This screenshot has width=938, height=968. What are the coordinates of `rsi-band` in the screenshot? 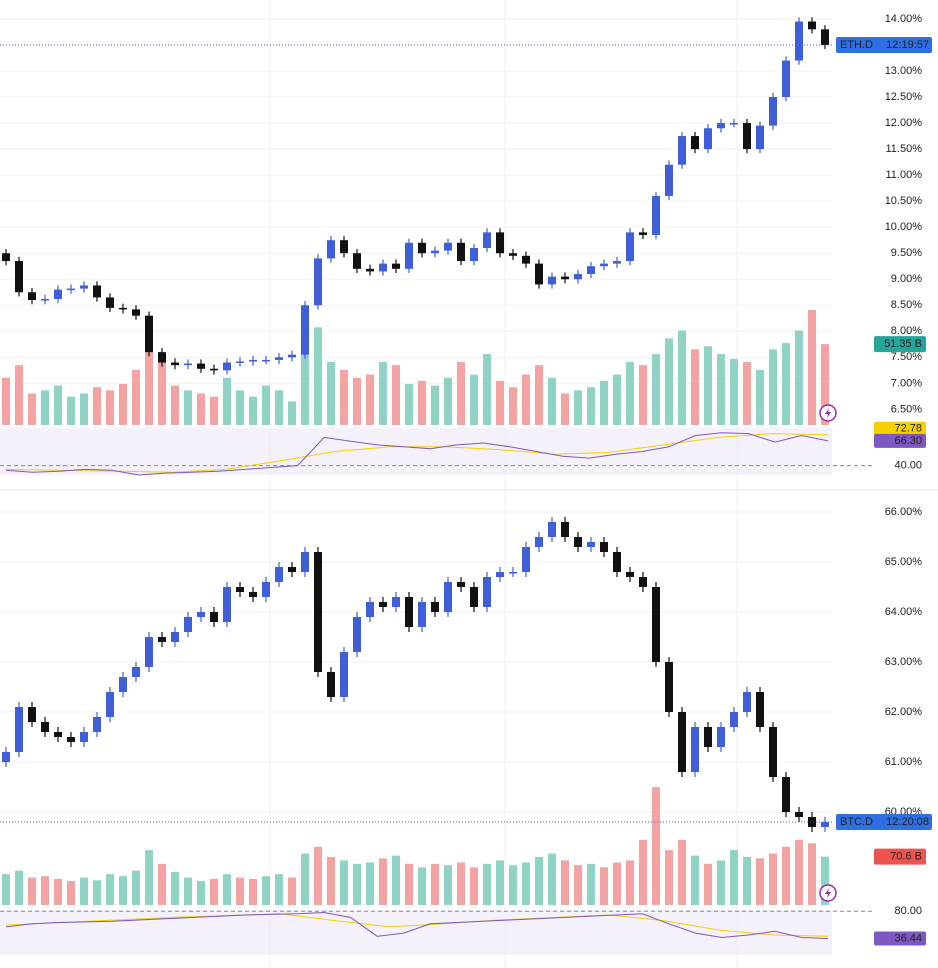 It's located at (416, 932).